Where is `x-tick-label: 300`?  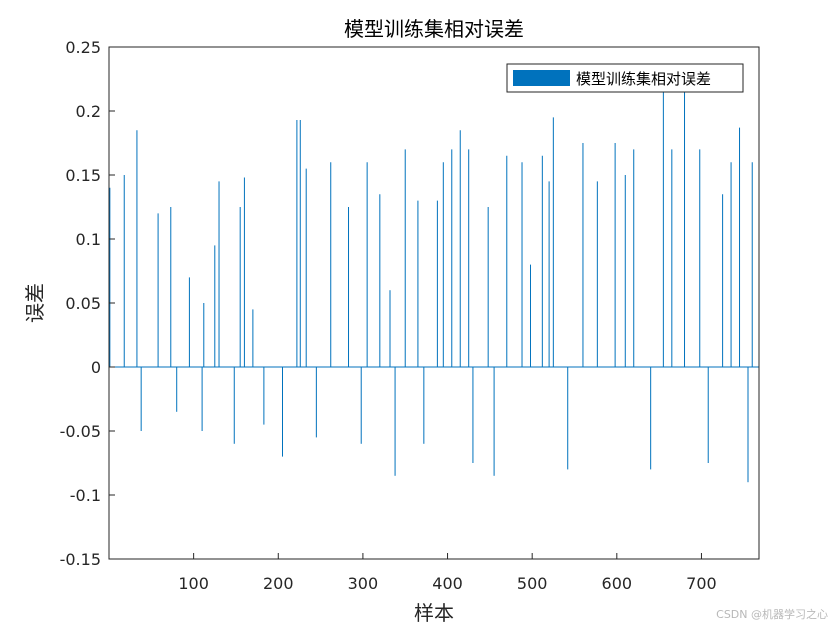 x-tick-label: 300 is located at coordinates (363, 583).